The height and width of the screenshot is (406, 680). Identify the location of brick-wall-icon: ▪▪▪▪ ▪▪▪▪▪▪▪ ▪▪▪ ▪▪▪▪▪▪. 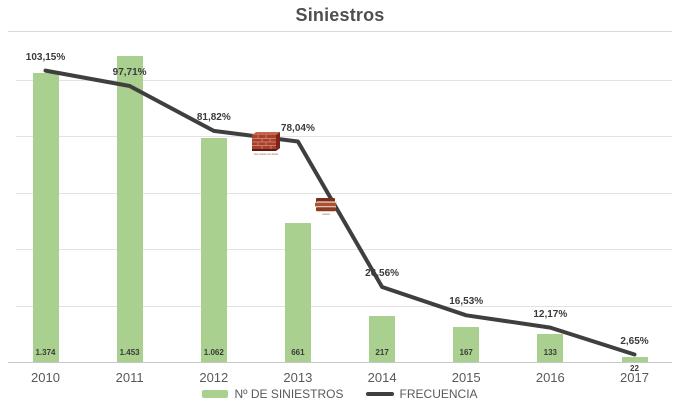
(266, 143).